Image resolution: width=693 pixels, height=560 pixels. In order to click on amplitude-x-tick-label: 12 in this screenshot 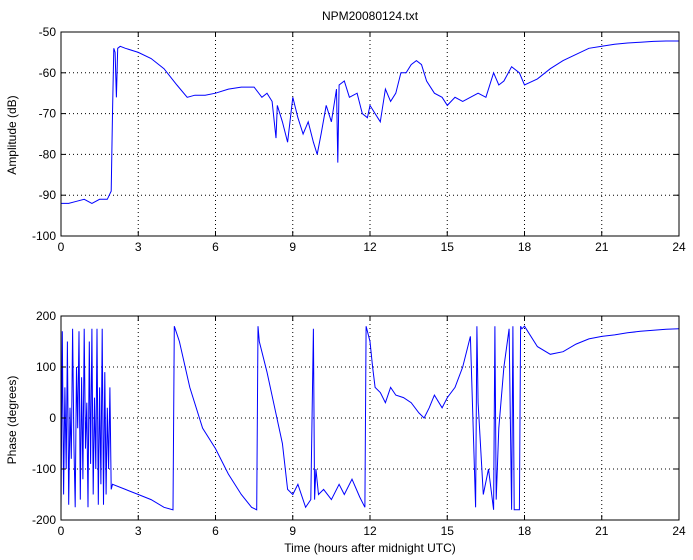, I will do `click(370, 247)`.